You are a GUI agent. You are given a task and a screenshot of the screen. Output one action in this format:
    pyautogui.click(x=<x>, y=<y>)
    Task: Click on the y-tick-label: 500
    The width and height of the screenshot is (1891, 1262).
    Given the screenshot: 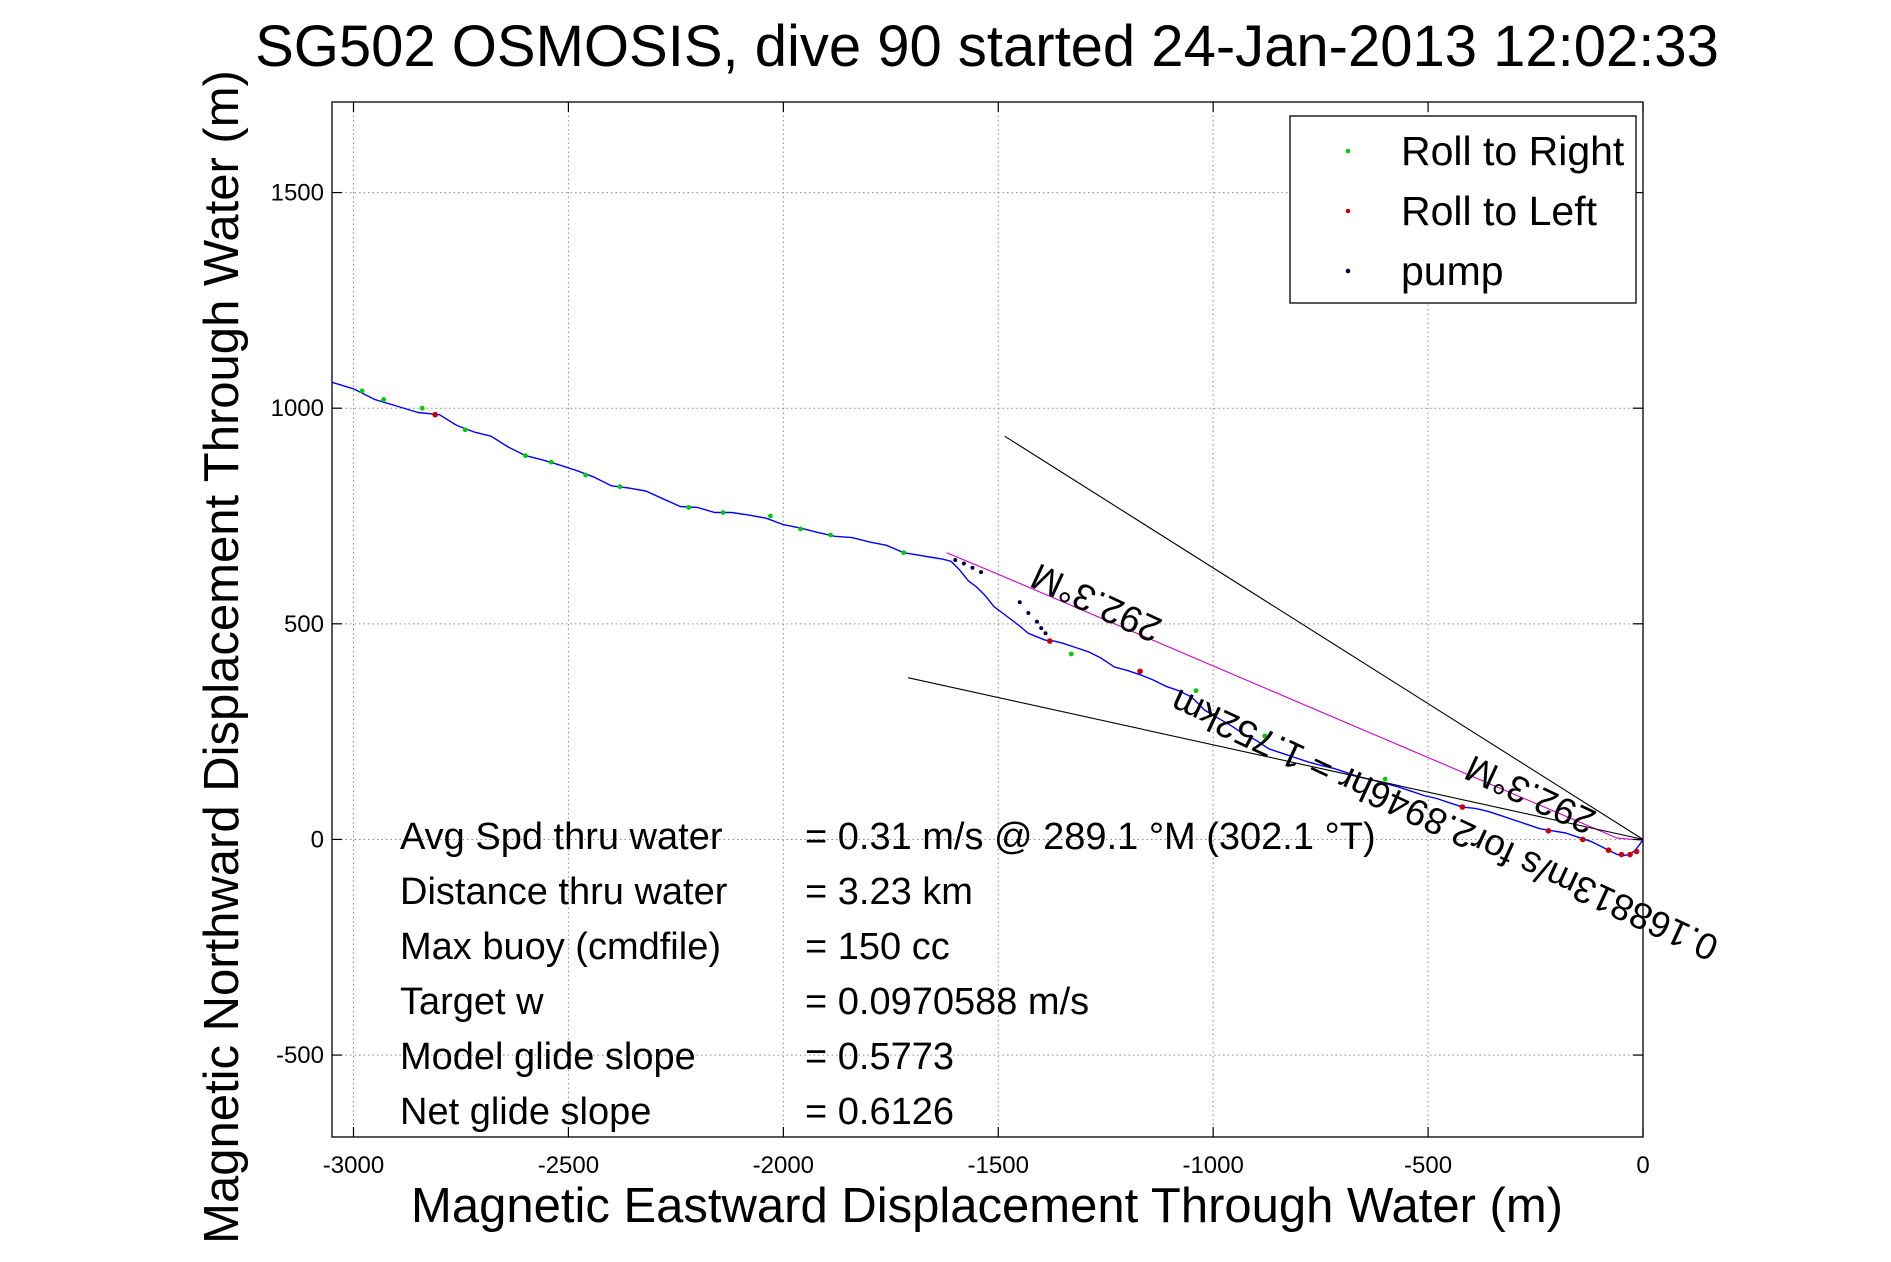 What is the action you would take?
    pyautogui.click(x=304, y=624)
    